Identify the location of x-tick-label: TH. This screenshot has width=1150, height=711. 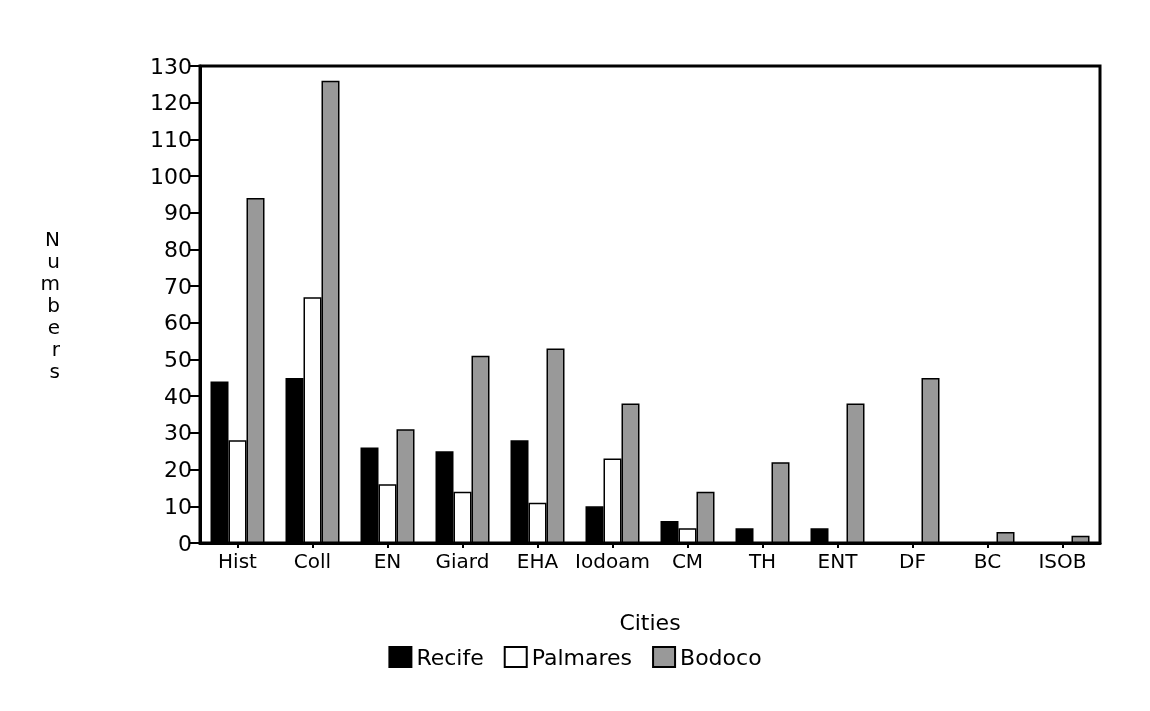
(762, 561).